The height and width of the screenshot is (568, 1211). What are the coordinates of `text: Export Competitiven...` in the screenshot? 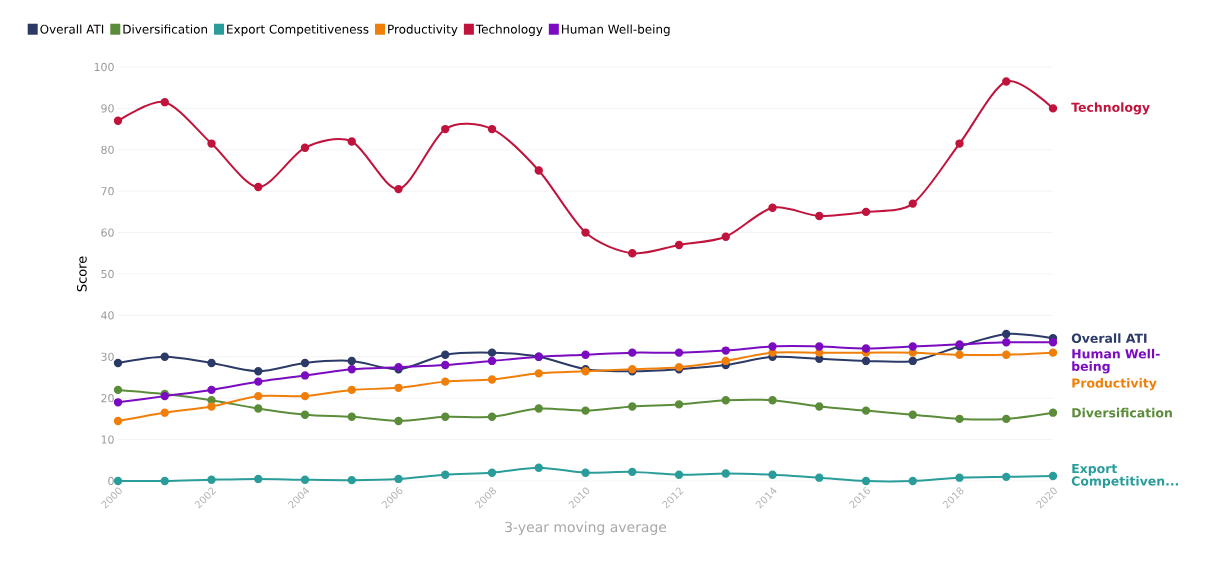 It's located at (1125, 476).